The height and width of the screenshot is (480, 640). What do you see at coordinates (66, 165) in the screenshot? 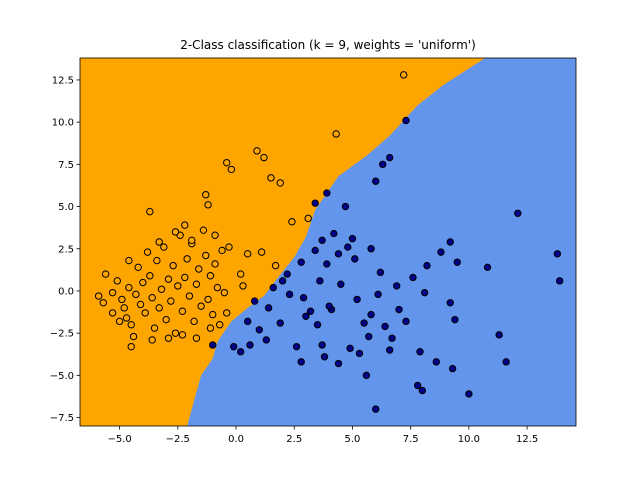
I see `y-tick-label: 7.5` at bounding box center [66, 165].